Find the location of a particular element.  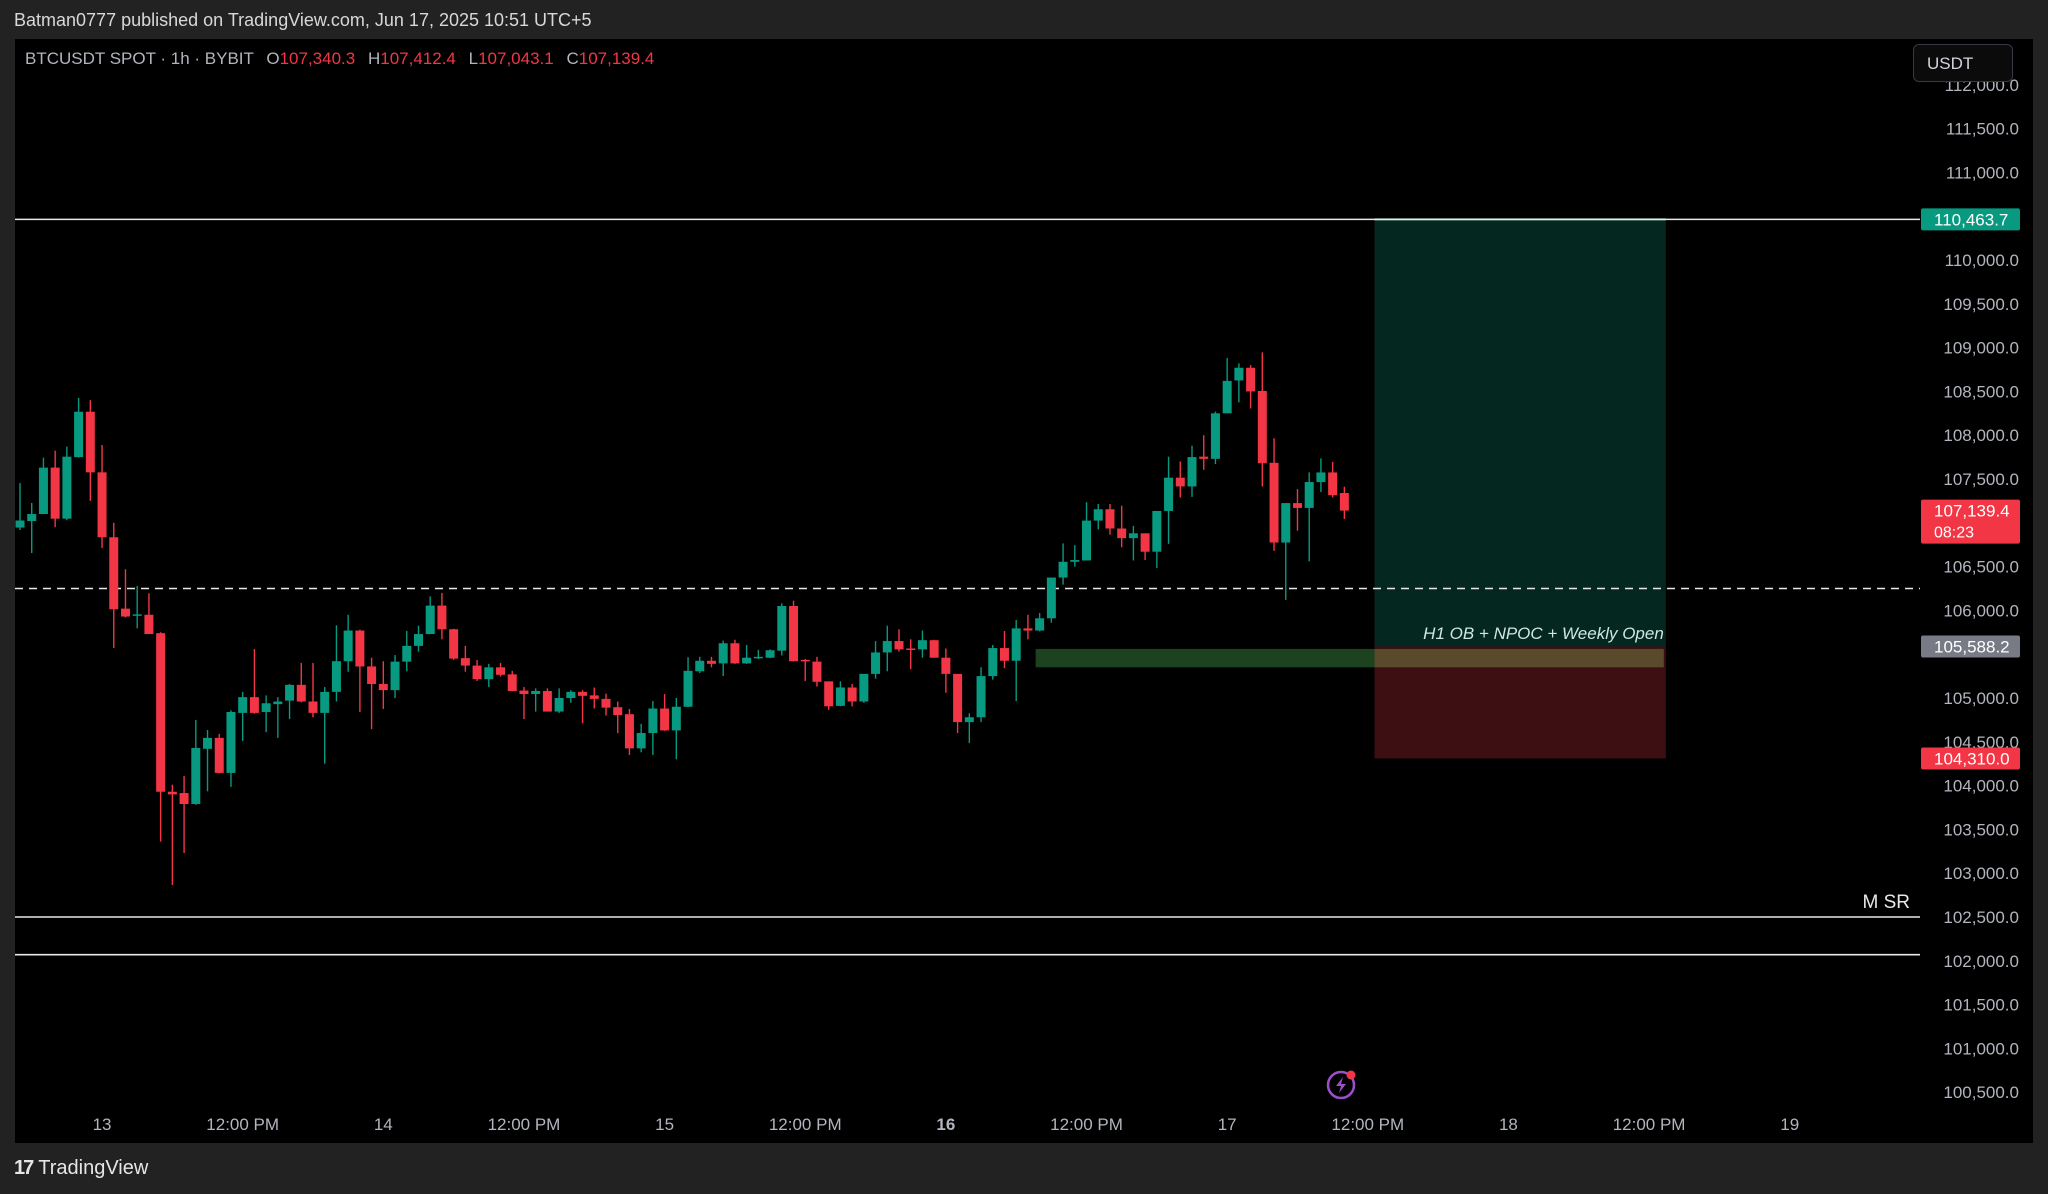

lightning-icon is located at coordinates (1341, 1085).